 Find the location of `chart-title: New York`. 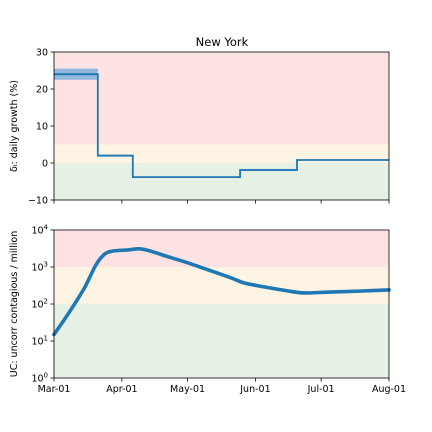

chart-title: New York is located at coordinates (222, 42).